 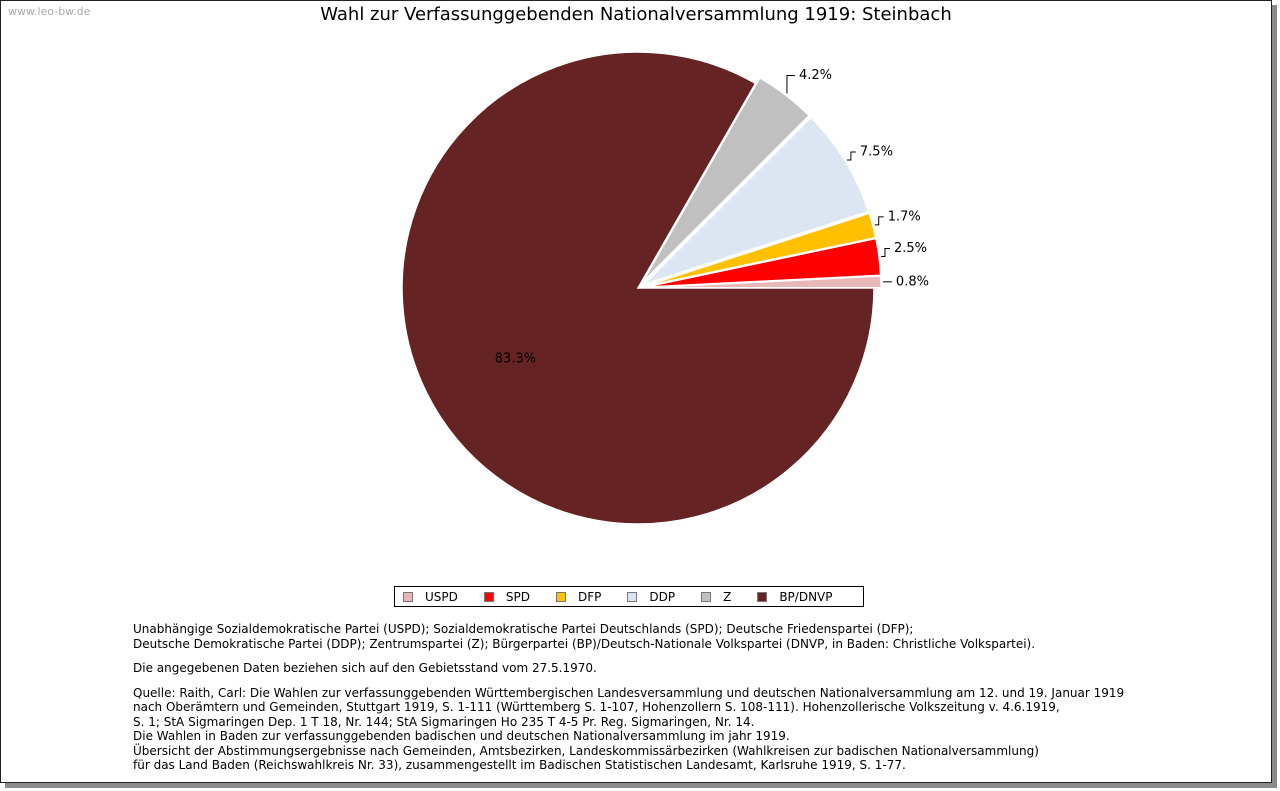 I want to click on legend-label: DFP, so click(x=589, y=596).